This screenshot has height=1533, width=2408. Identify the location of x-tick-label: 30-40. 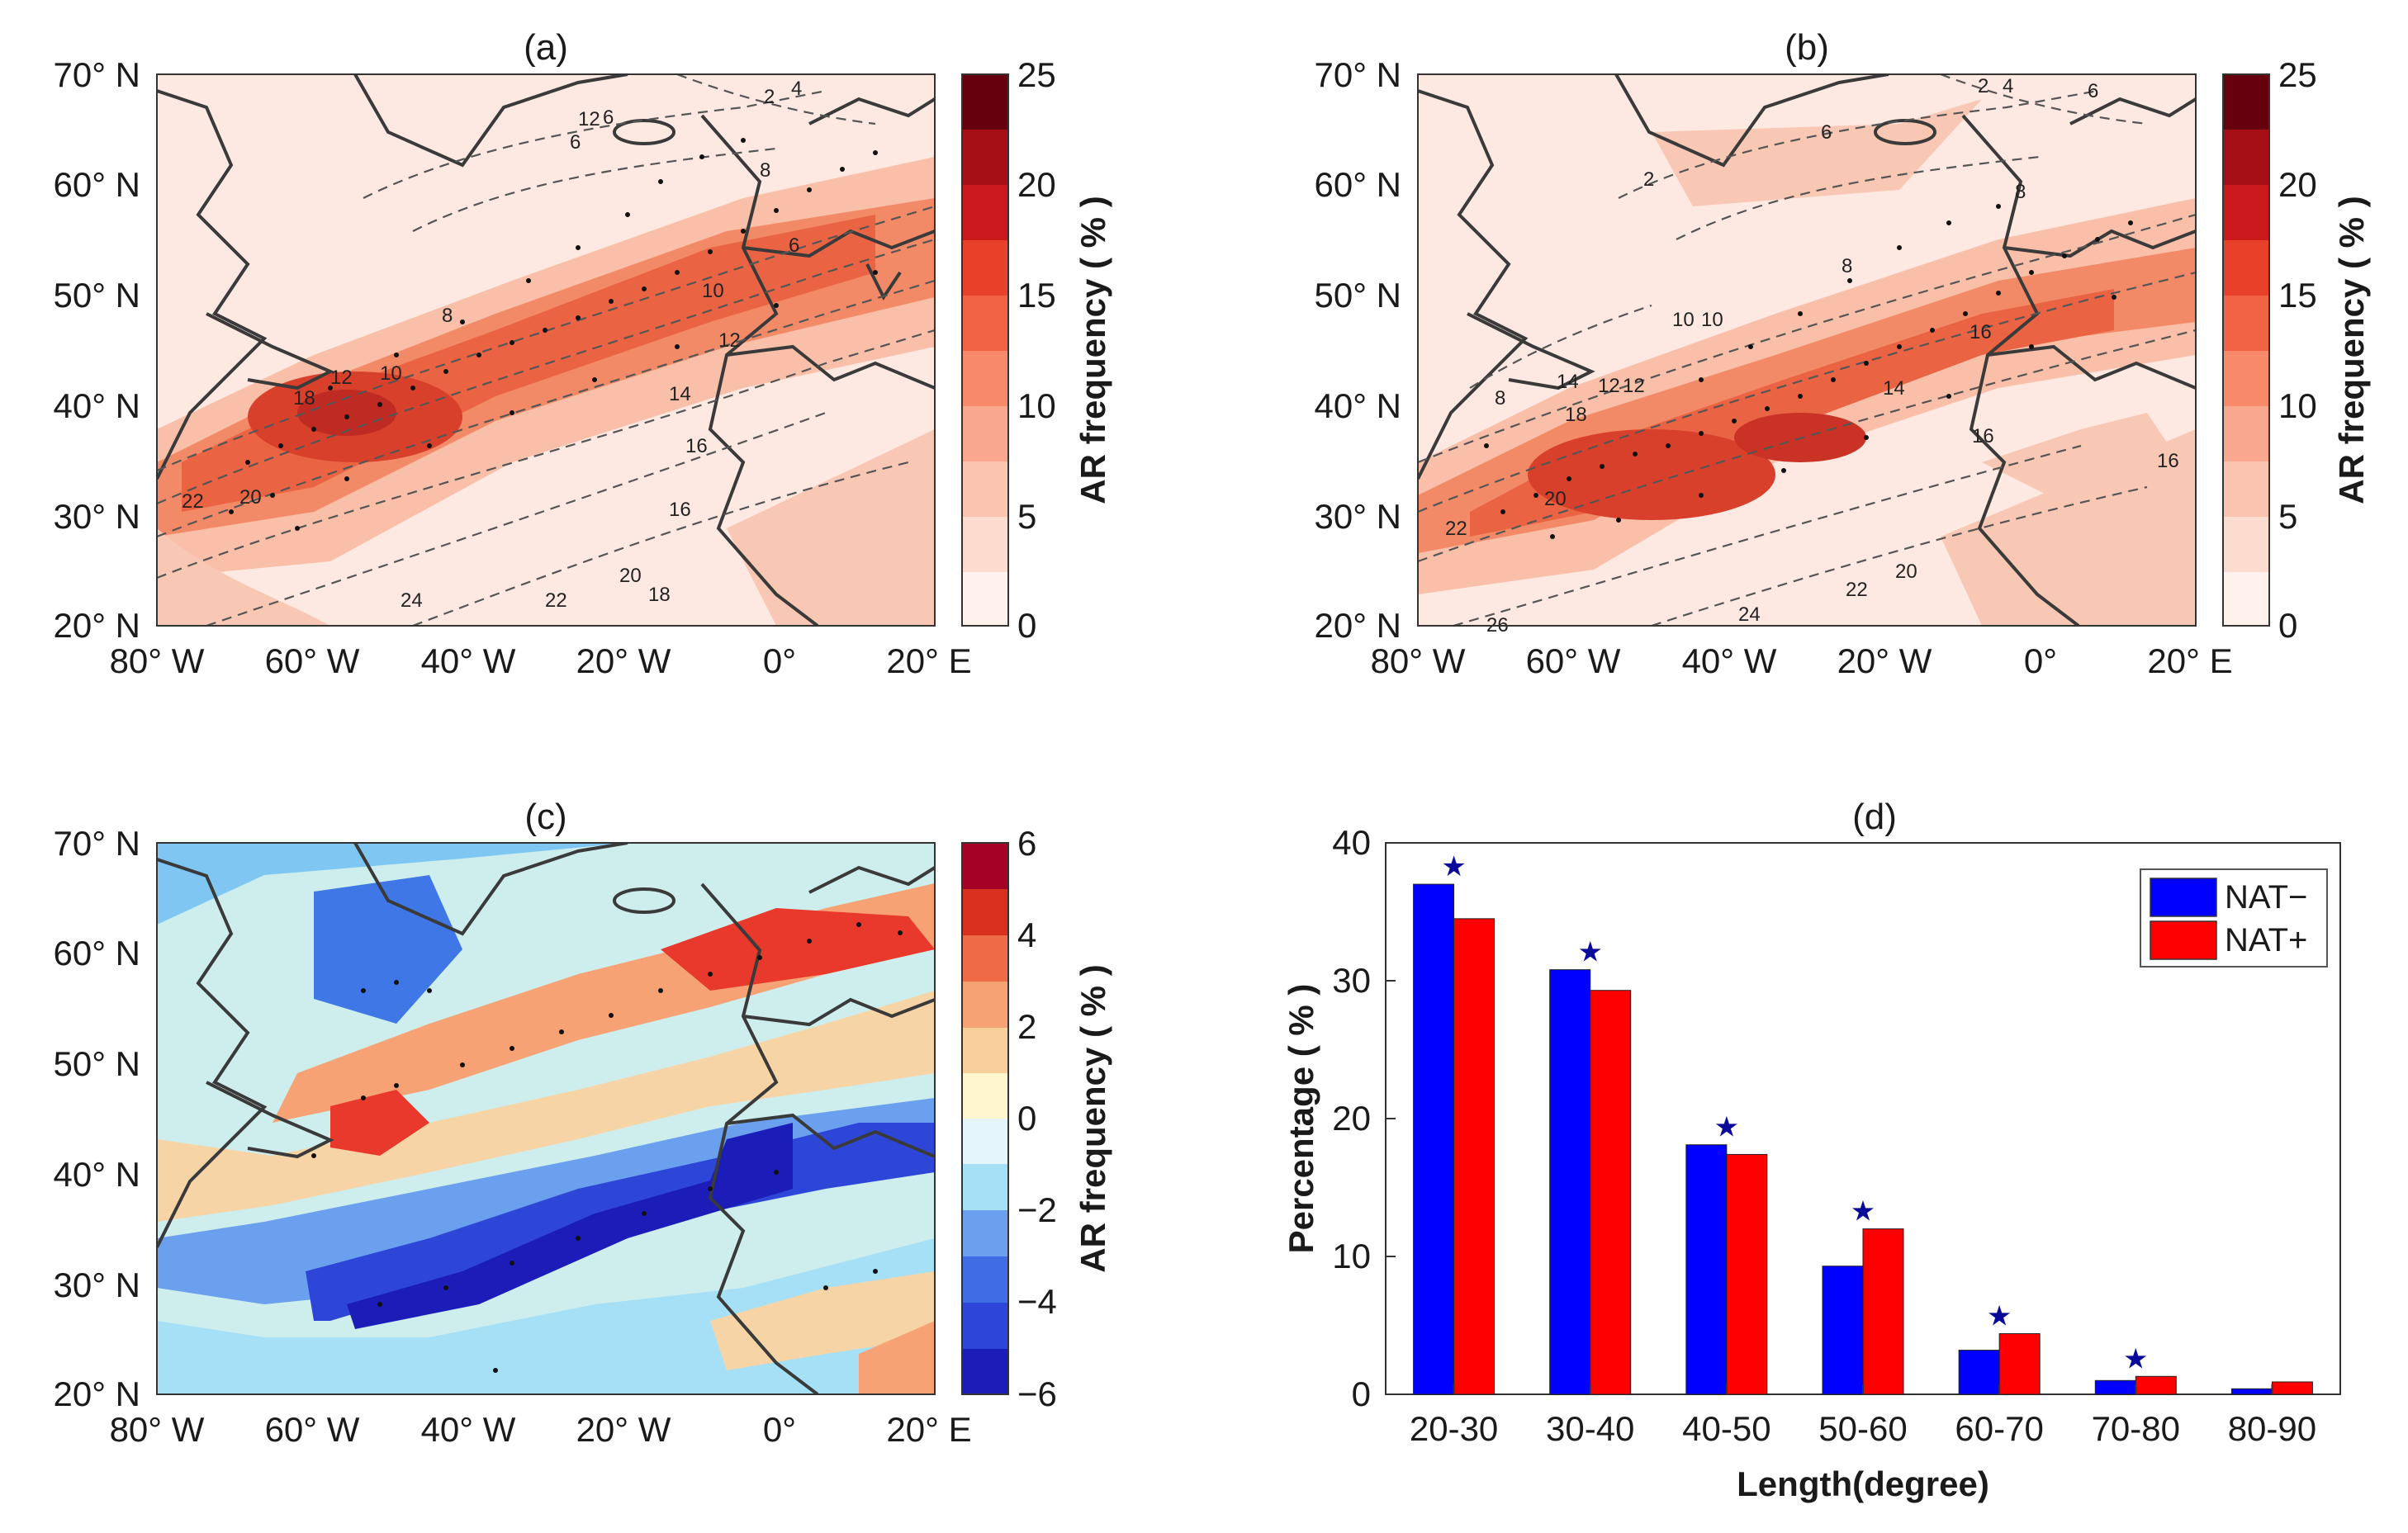
(1590, 1428).